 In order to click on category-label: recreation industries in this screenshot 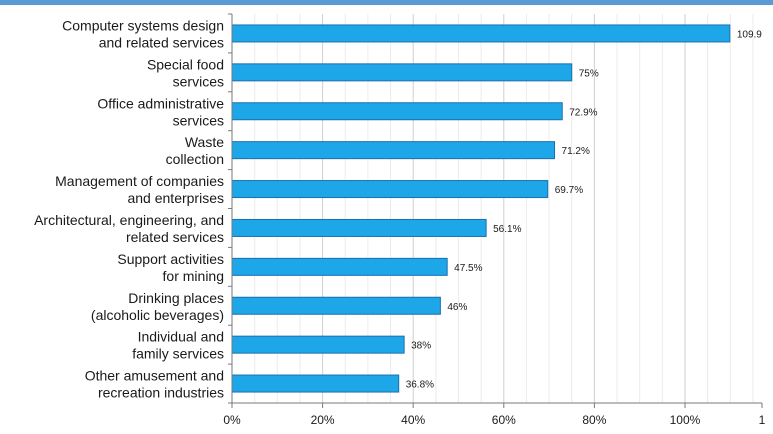, I will do `click(161, 393)`.